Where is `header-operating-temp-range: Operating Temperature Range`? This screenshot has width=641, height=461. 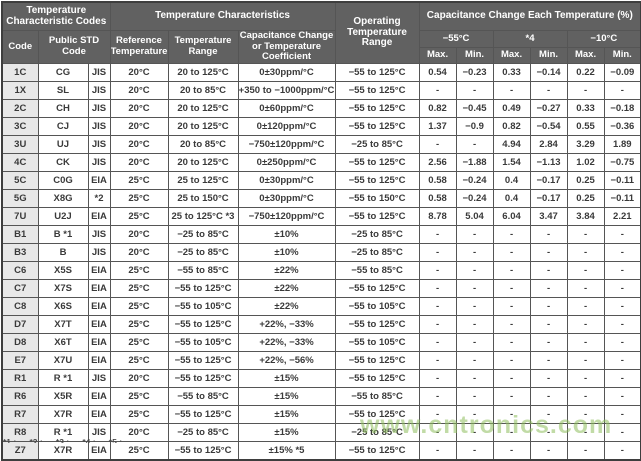 header-operating-temp-range: Operating Temperature Range is located at coordinates (377, 32).